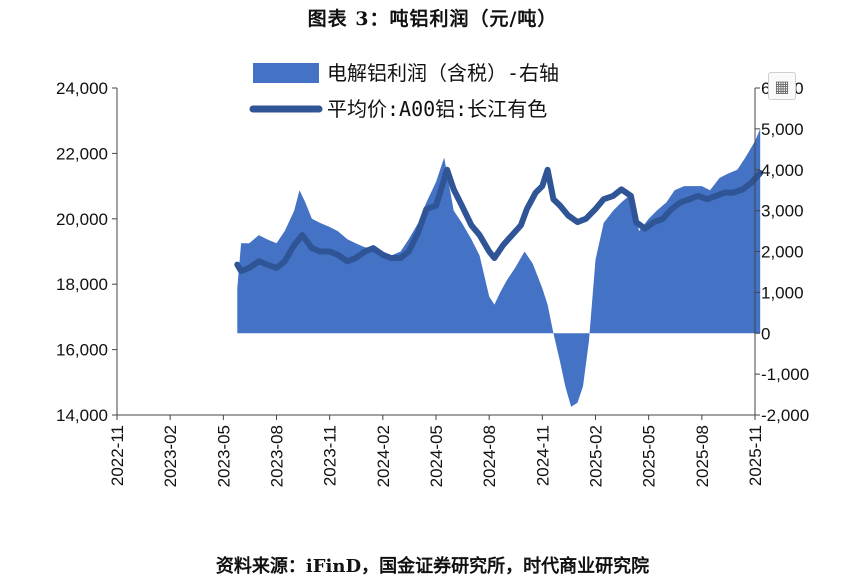  I want to click on x-tick-label: 2023-02, so click(170, 456).